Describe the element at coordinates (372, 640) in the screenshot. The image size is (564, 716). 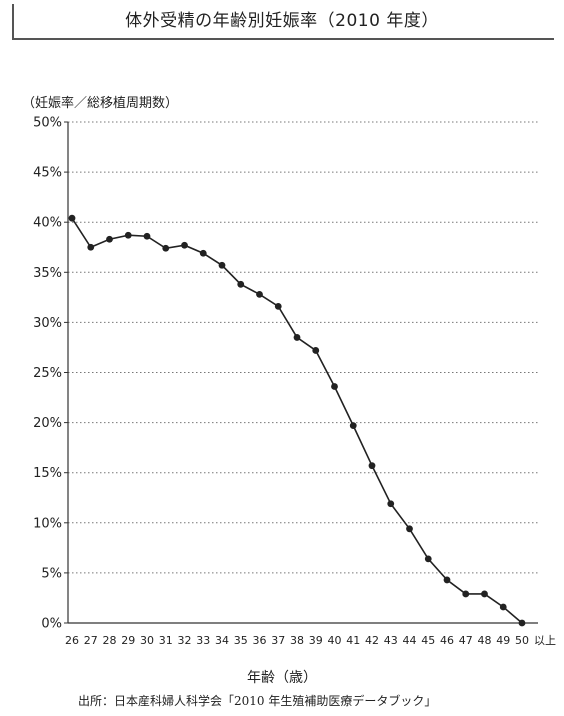
I see `x-tick-label: 42` at that location.